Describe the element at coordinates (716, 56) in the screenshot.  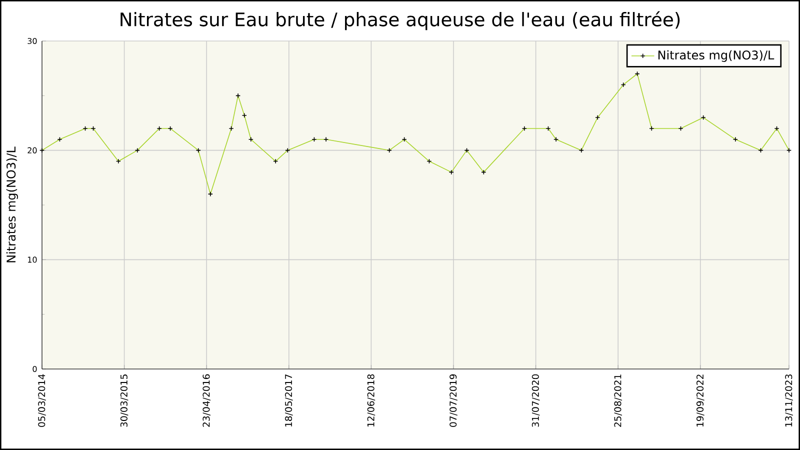
I see `legend-label: Nitrates mg(NO3)/L` at that location.